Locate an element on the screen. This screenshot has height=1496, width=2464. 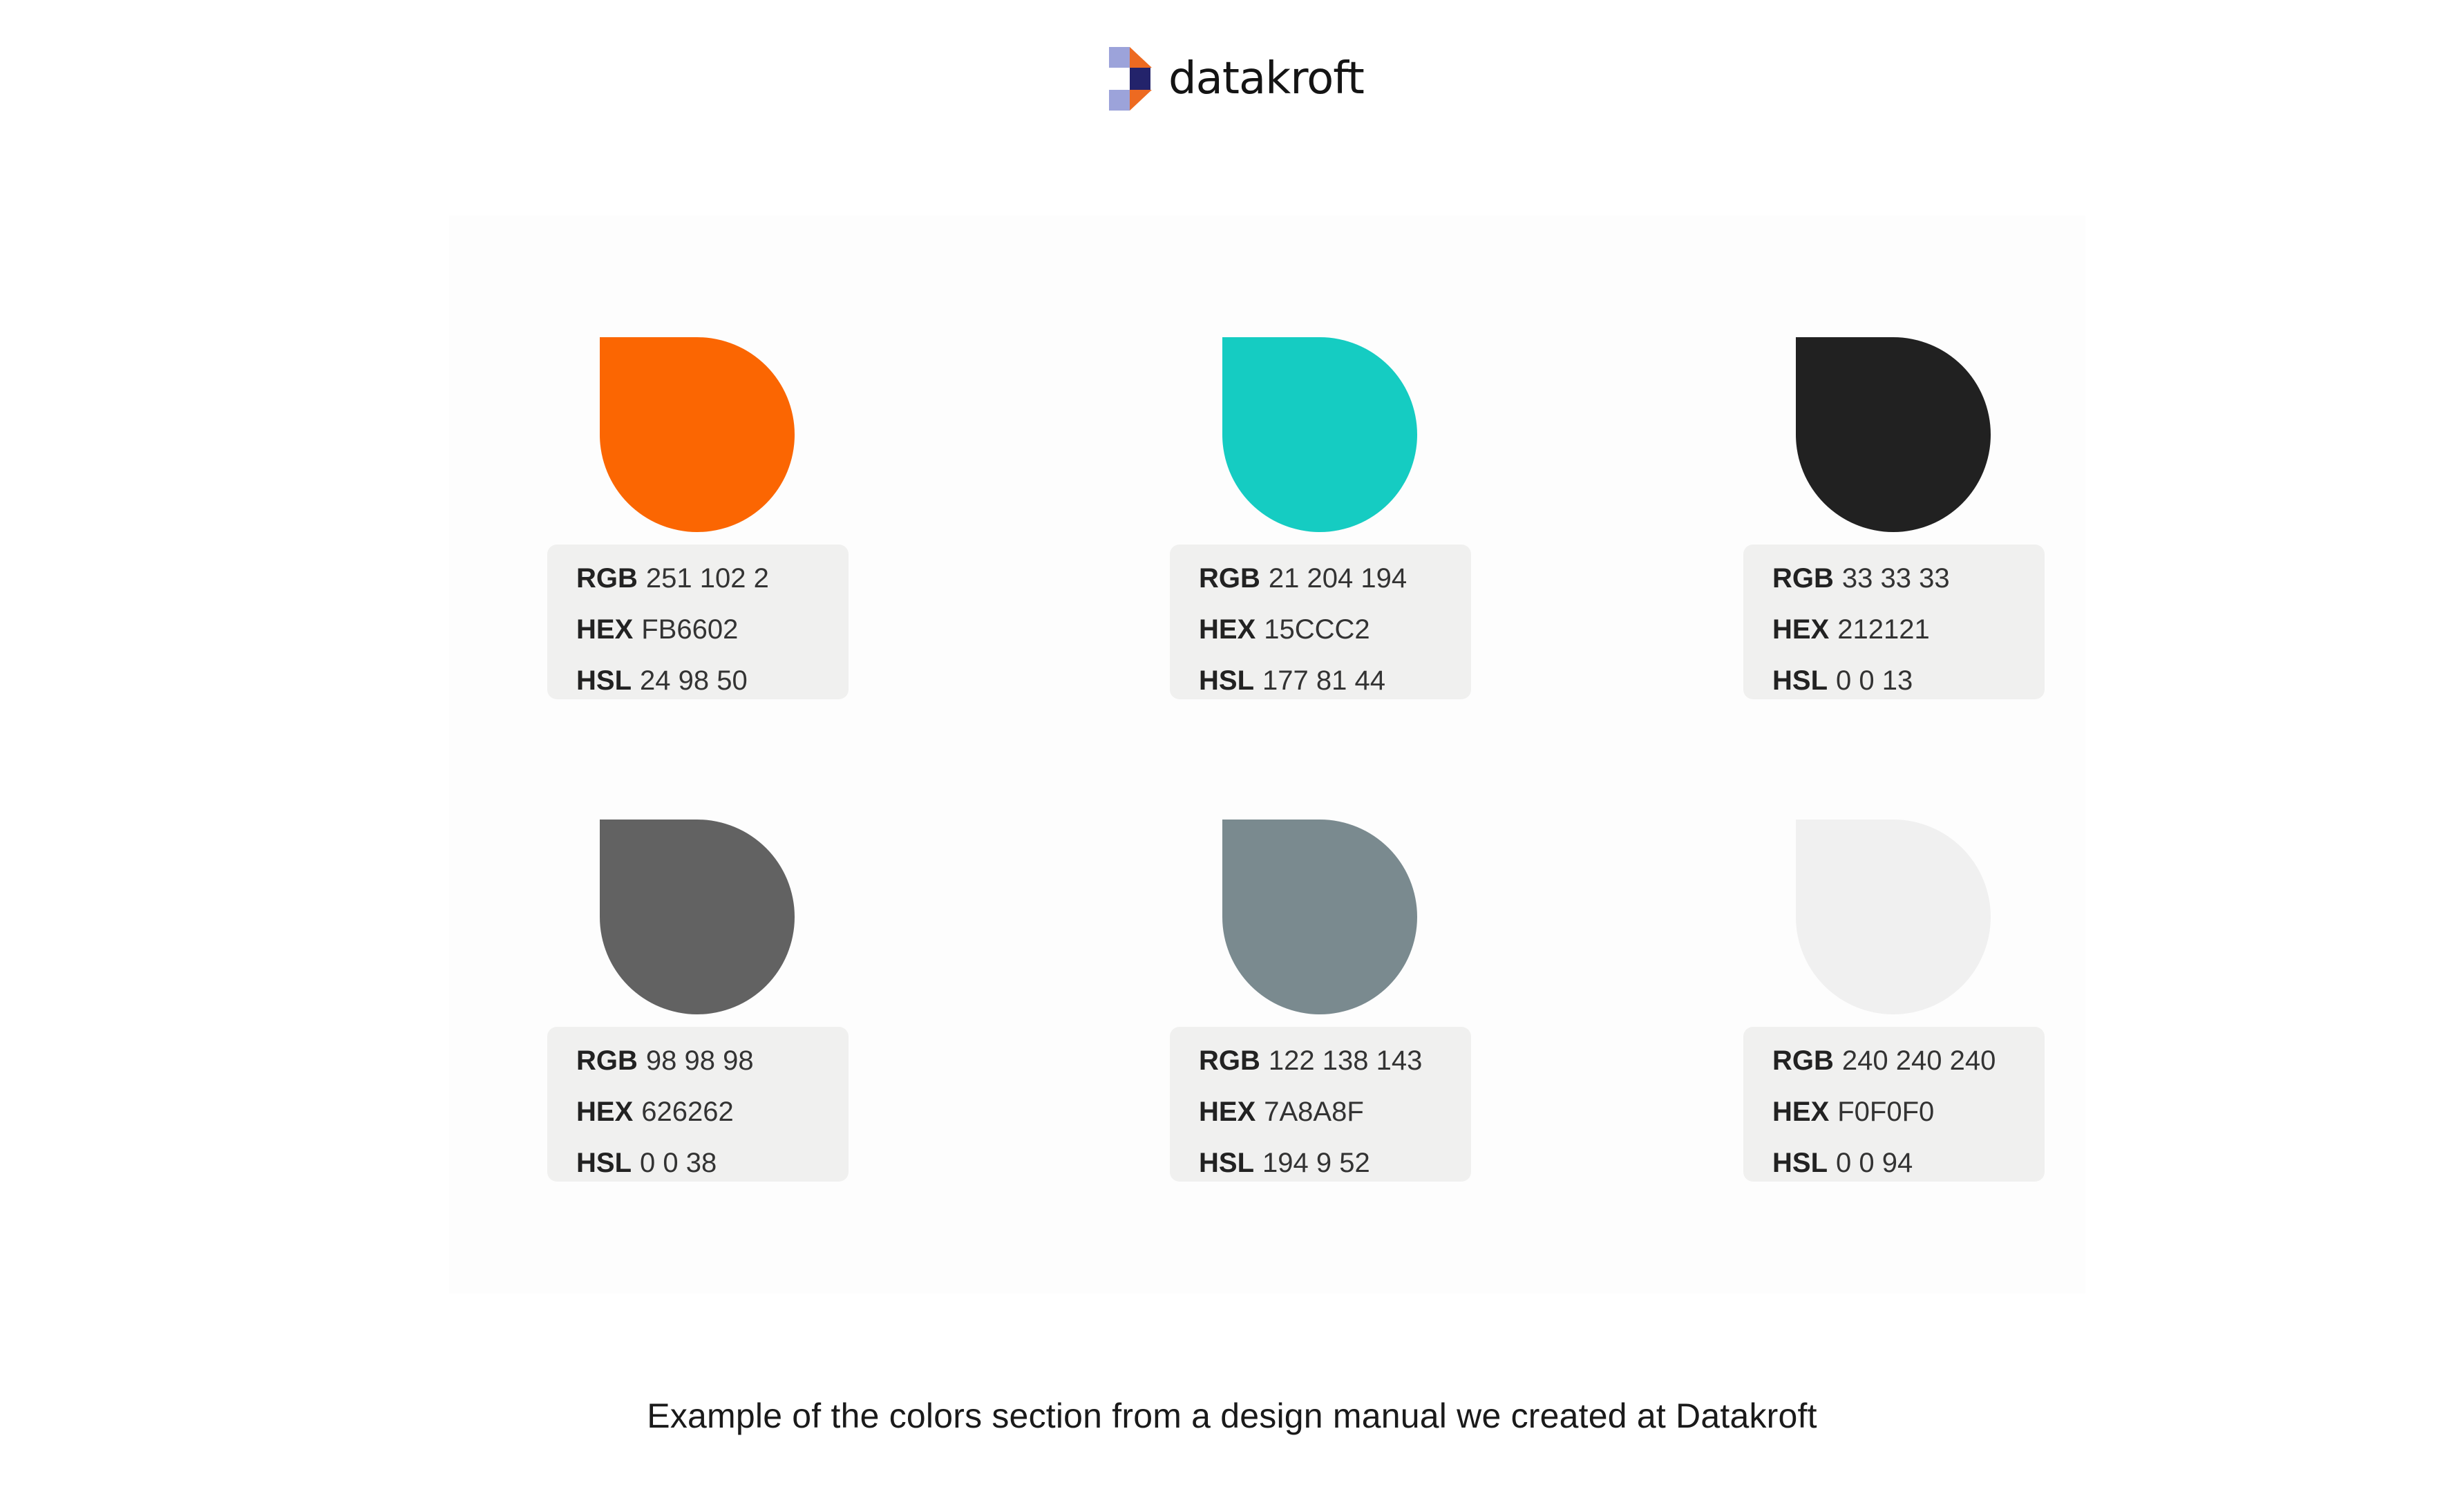
color-values-card: RGB 251 102 2 HEX FB6602 HSL 24 98 50 is located at coordinates (698, 622).